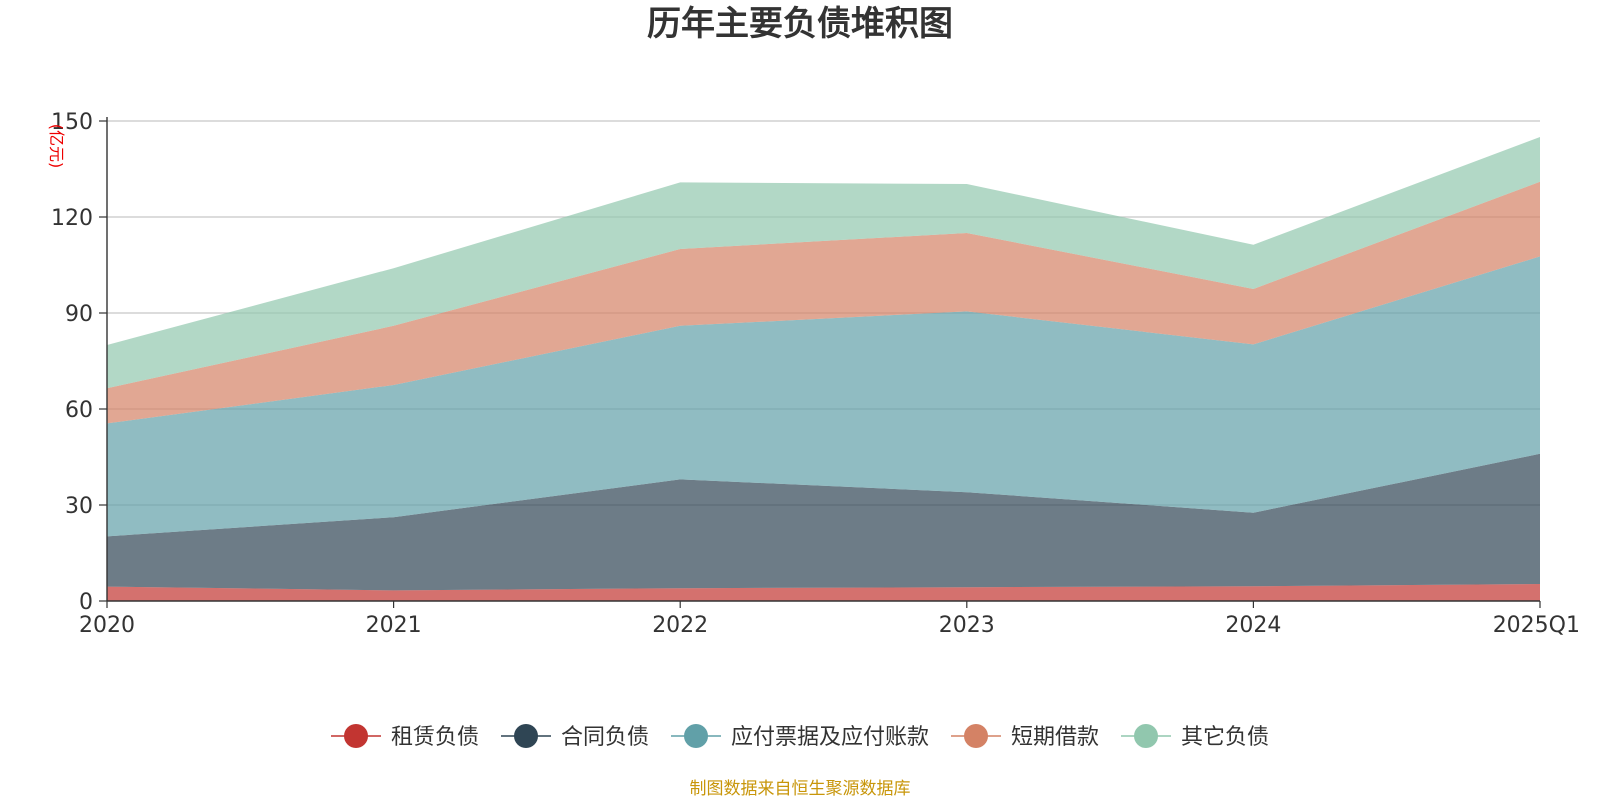  What do you see at coordinates (1055, 737) in the screenshot?
I see `legend-label: 短期借款` at bounding box center [1055, 737].